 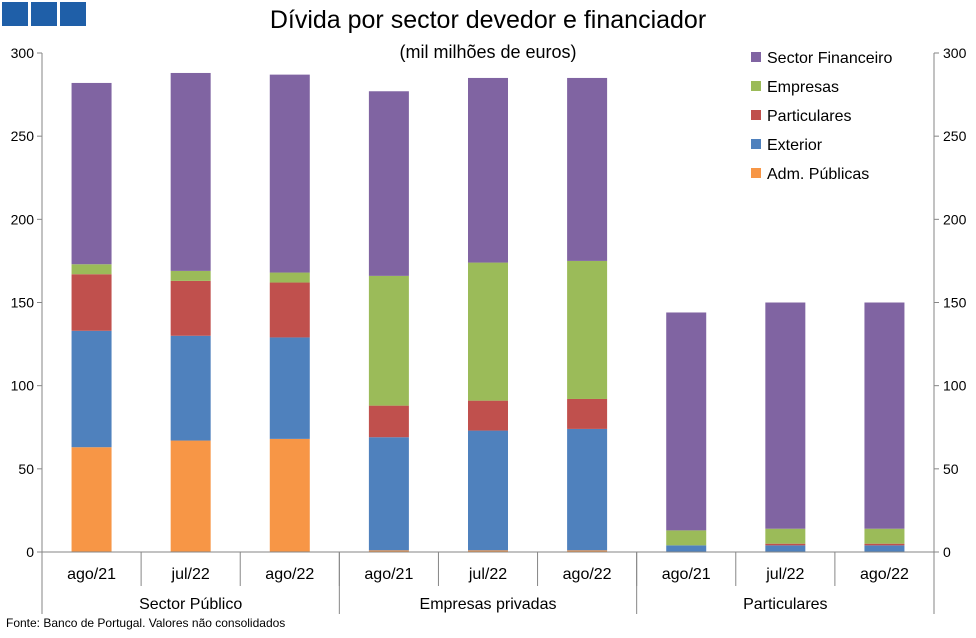 I want to click on y-tick-label-right: 50, so click(x=951, y=469).